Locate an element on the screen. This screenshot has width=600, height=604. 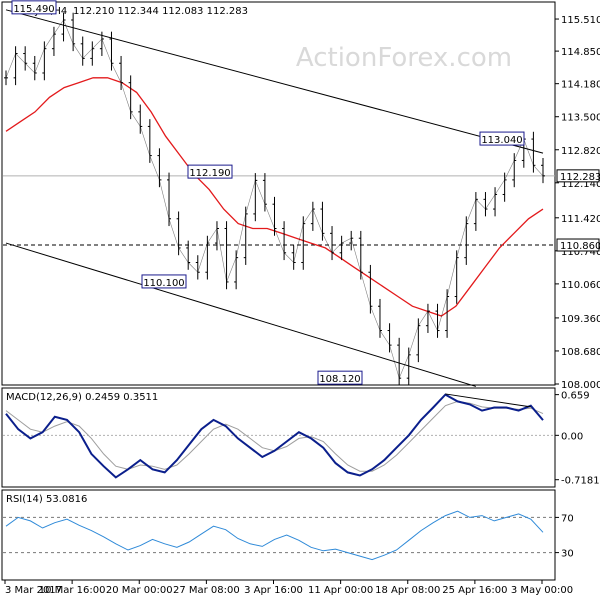
price-tick-label: 113.500 is located at coordinates (580, 118).